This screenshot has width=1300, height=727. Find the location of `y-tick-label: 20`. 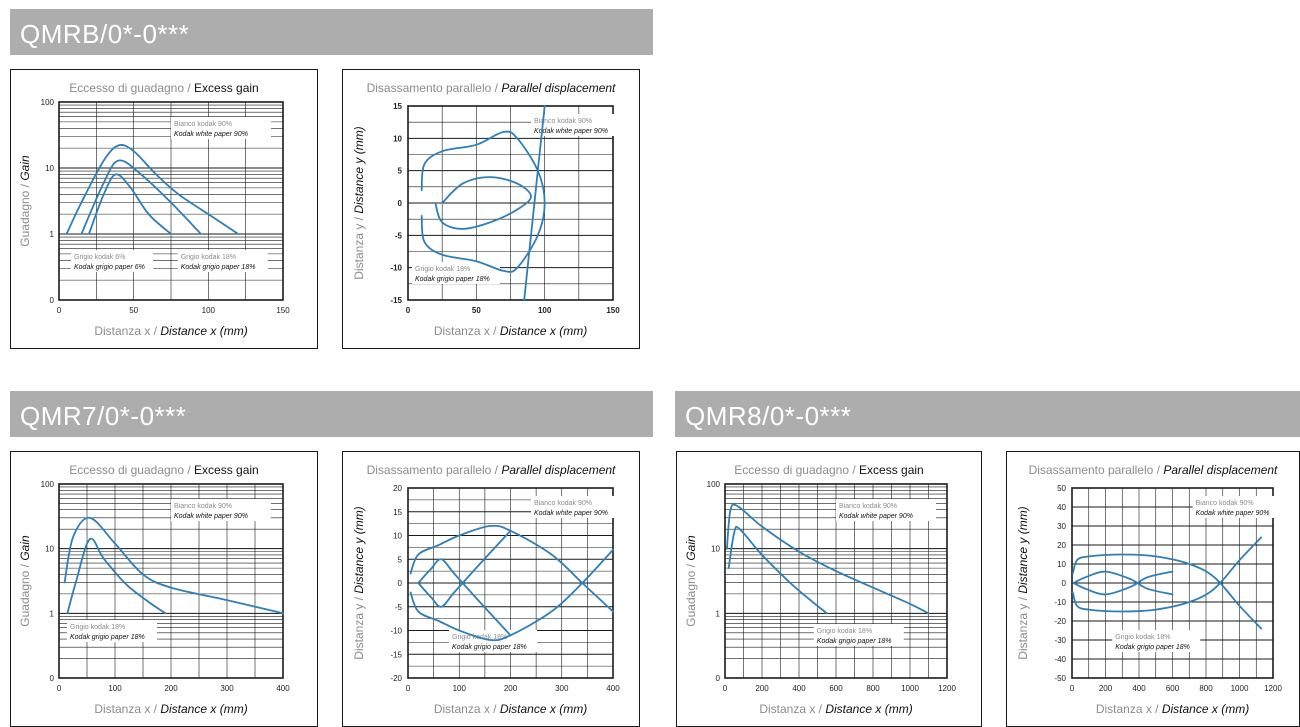

y-tick-label: 20 is located at coordinates (1061, 545).